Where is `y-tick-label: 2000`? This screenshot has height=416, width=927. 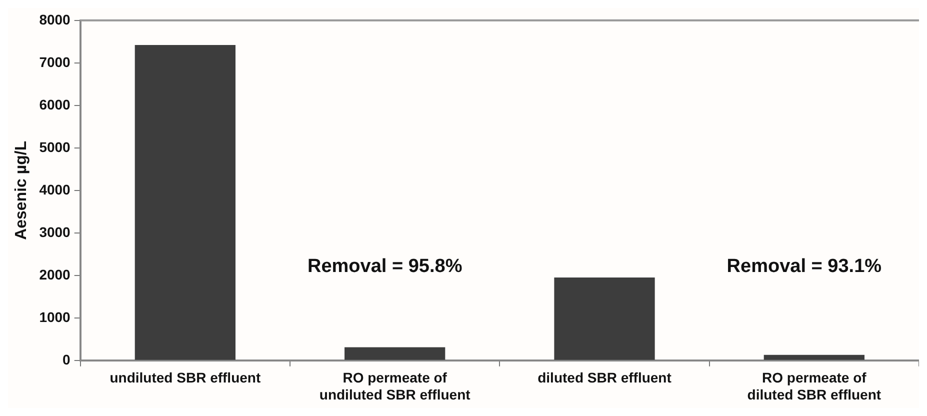
y-tick-label: 2000 is located at coordinates (55, 274).